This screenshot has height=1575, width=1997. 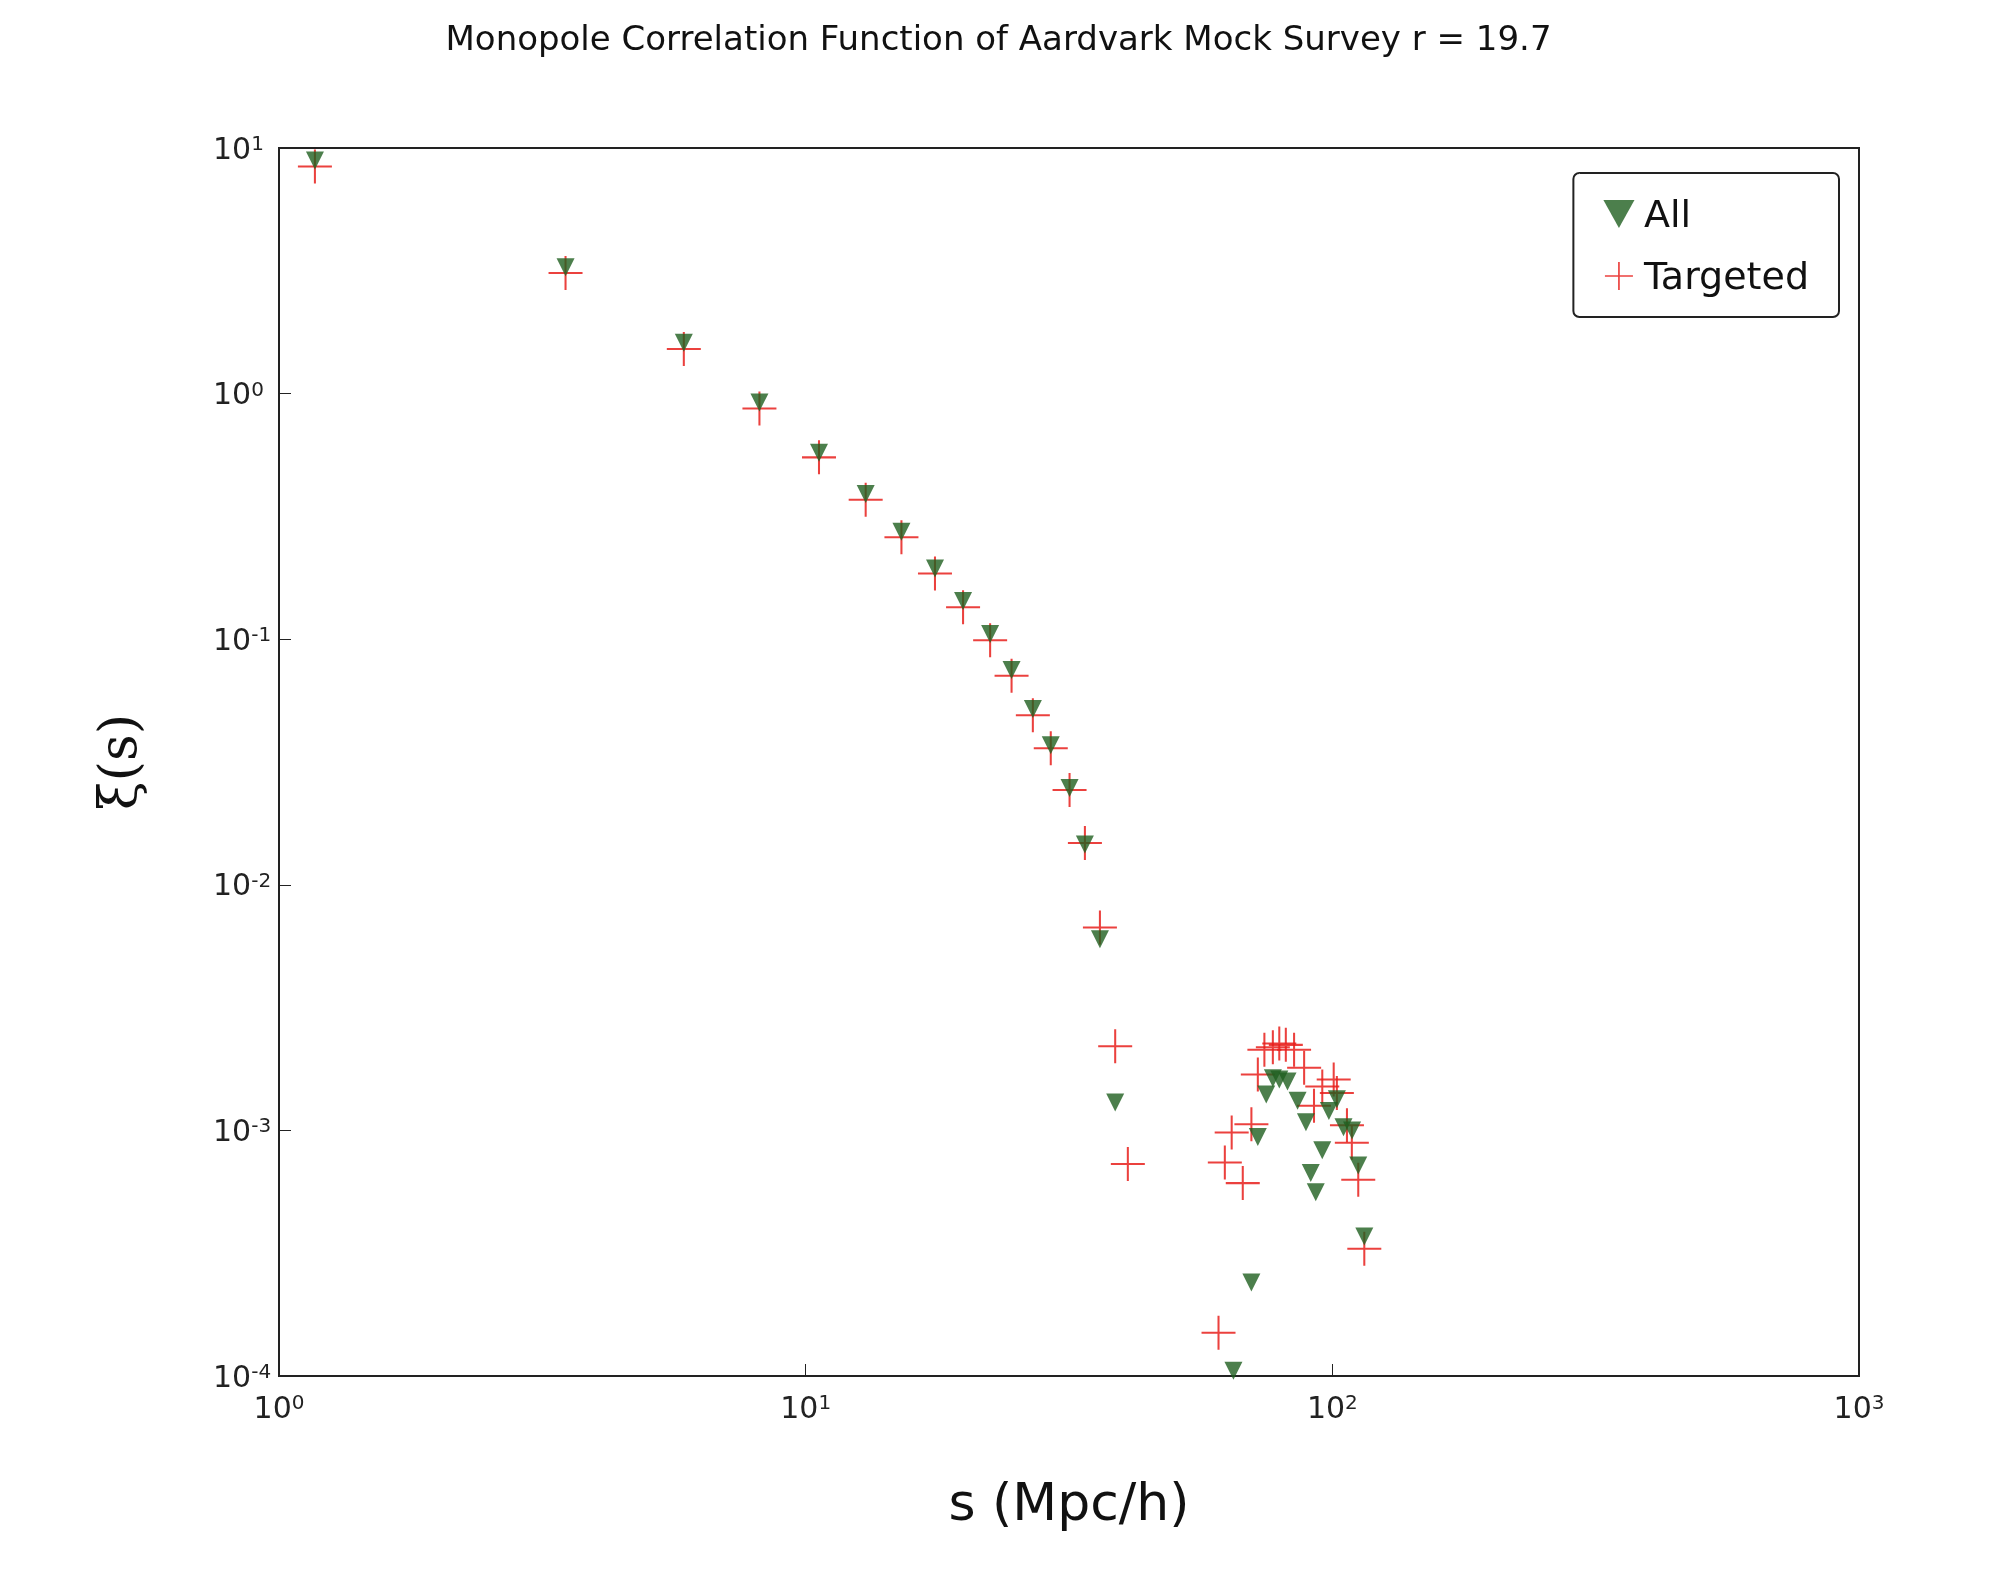 I want to click on x-axis-title: s (Mpc/h), so click(x=1069, y=1502).